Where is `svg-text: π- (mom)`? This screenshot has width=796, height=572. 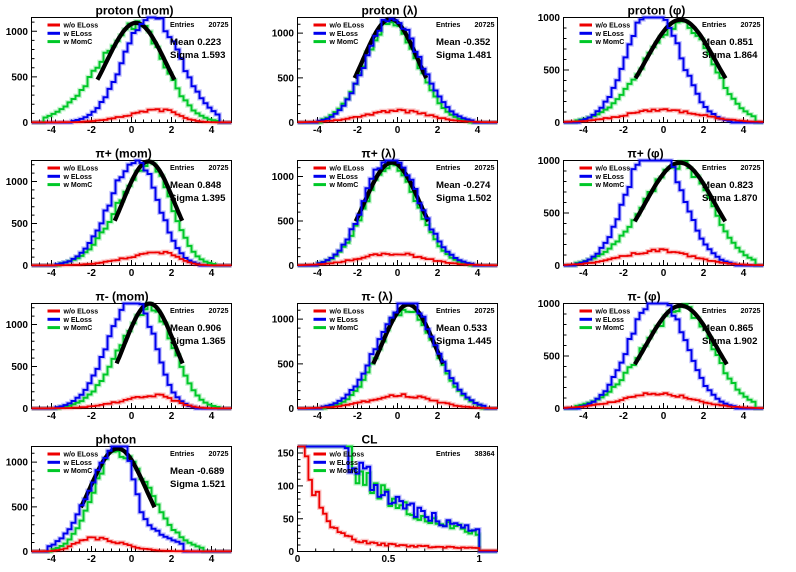
svg-text: π- (mom) is located at coordinates (122, 297).